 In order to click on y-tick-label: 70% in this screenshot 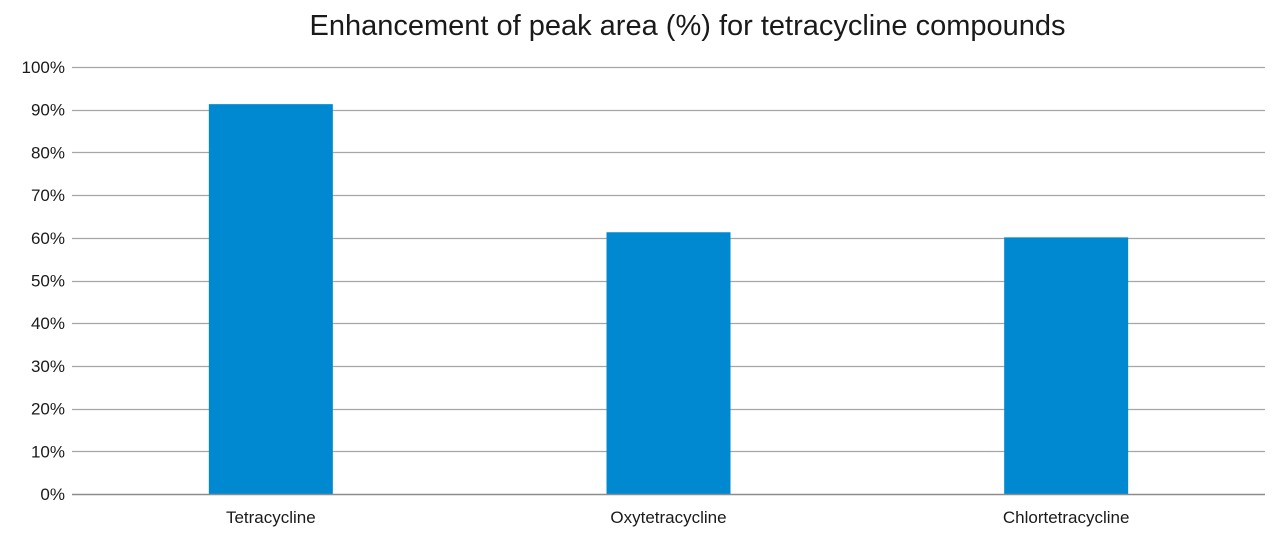, I will do `click(48, 195)`.